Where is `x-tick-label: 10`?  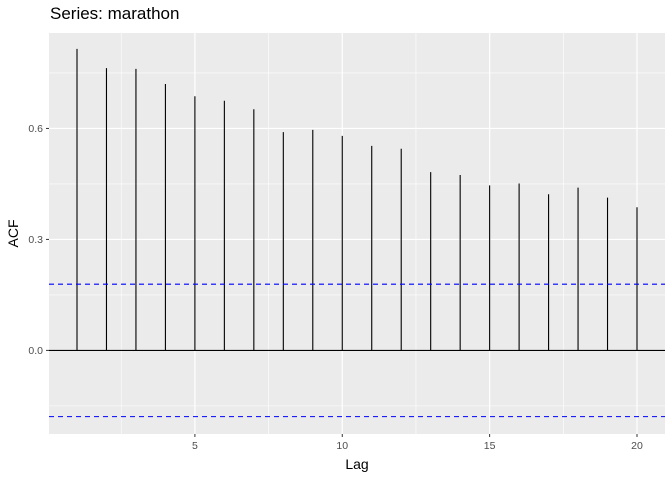 x-tick-label: 10 is located at coordinates (342, 446).